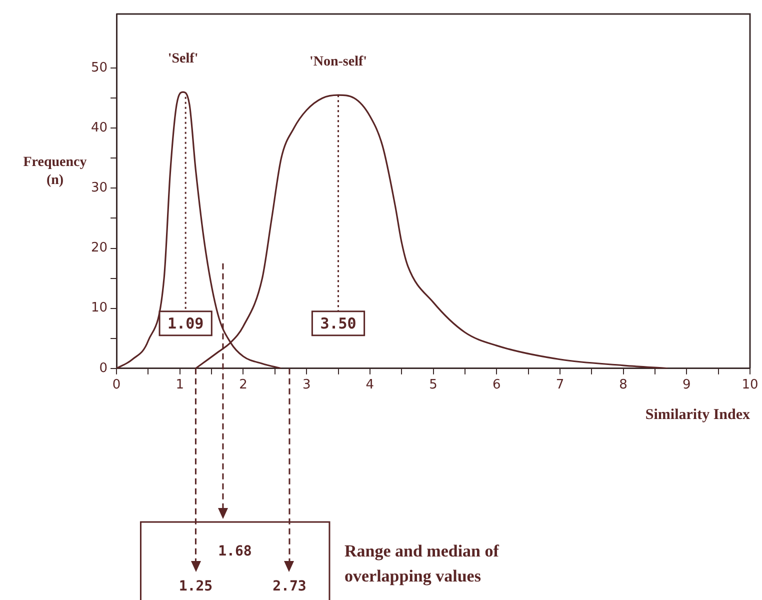  I want to click on y-tick-label: 10, so click(99, 308).